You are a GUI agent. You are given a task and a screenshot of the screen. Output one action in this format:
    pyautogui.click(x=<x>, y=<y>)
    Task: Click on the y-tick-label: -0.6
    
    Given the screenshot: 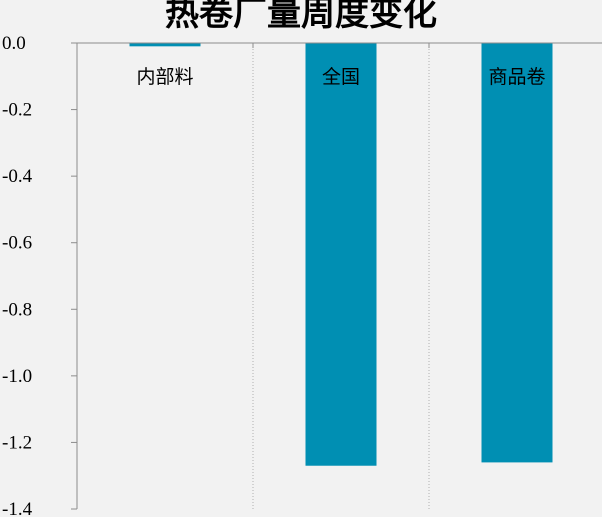 What is the action you would take?
    pyautogui.click(x=17, y=243)
    